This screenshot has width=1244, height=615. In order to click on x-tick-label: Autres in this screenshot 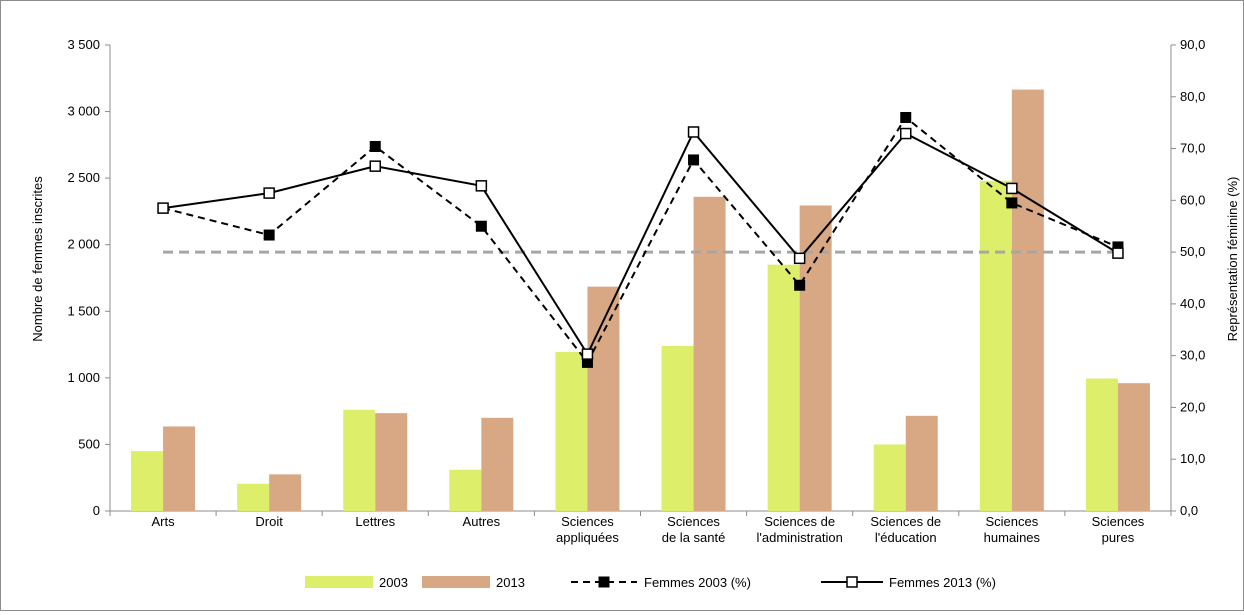, I will do `click(482, 521)`.